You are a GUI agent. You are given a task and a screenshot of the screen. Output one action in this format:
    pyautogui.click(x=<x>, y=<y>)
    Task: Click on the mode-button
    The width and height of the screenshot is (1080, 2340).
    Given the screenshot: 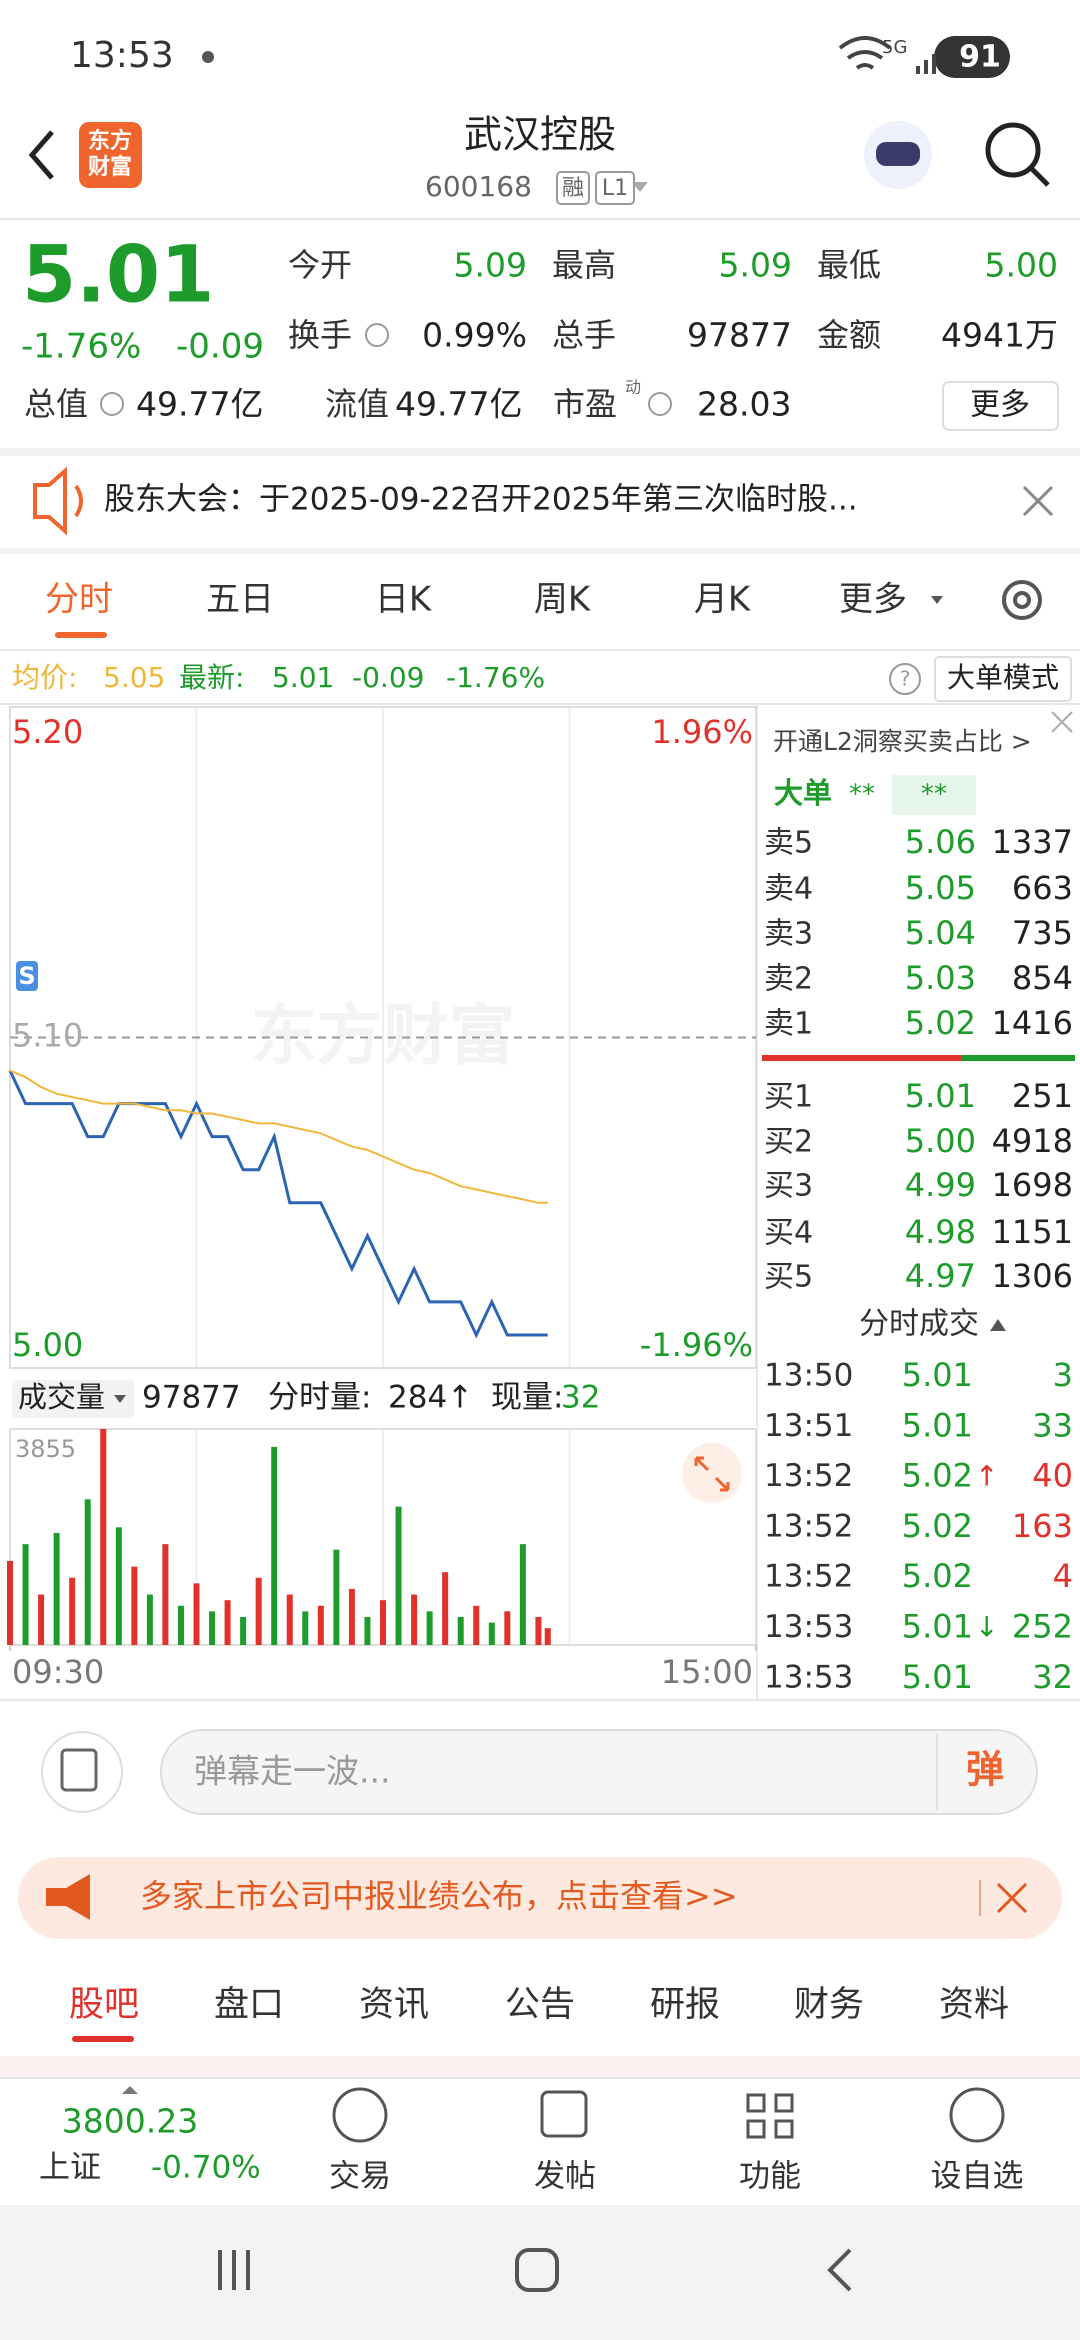 What is the action you would take?
    pyautogui.click(x=1003, y=679)
    